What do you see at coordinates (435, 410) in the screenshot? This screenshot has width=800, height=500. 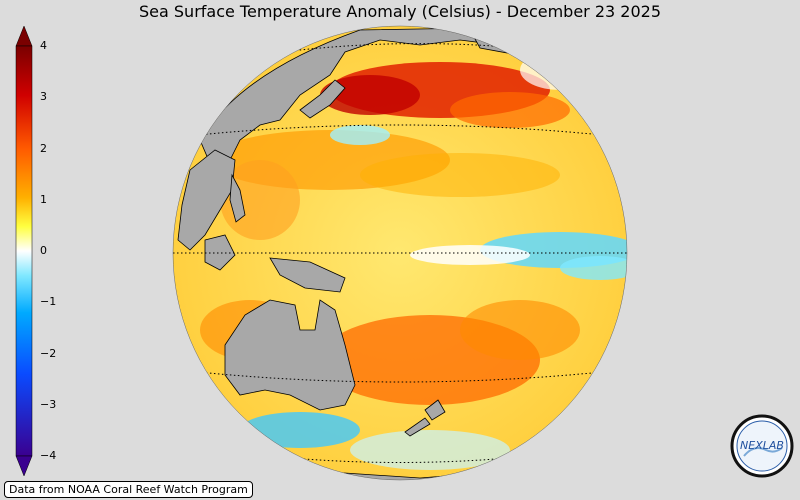 I see `new-zealand-north` at bounding box center [435, 410].